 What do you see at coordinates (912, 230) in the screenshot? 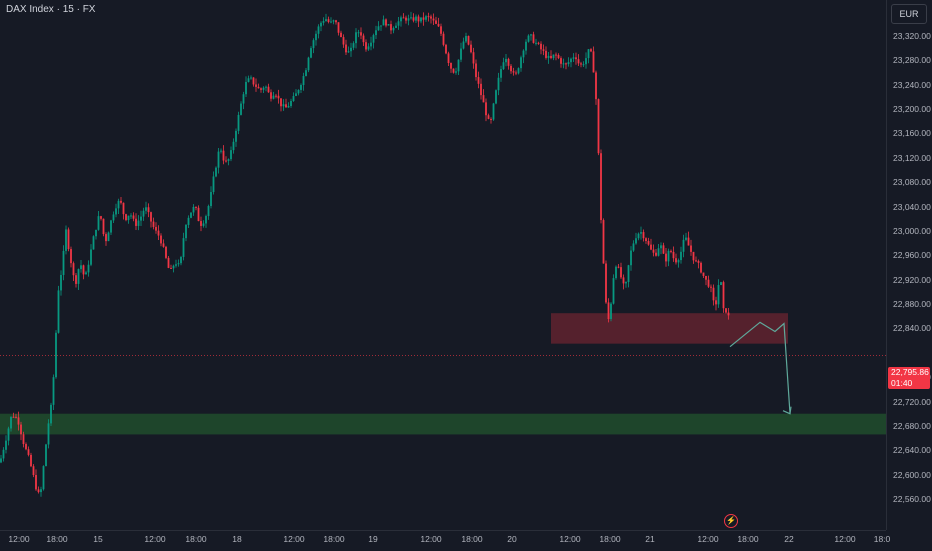
I see `price-tick-label: 23,000.00` at bounding box center [912, 230].